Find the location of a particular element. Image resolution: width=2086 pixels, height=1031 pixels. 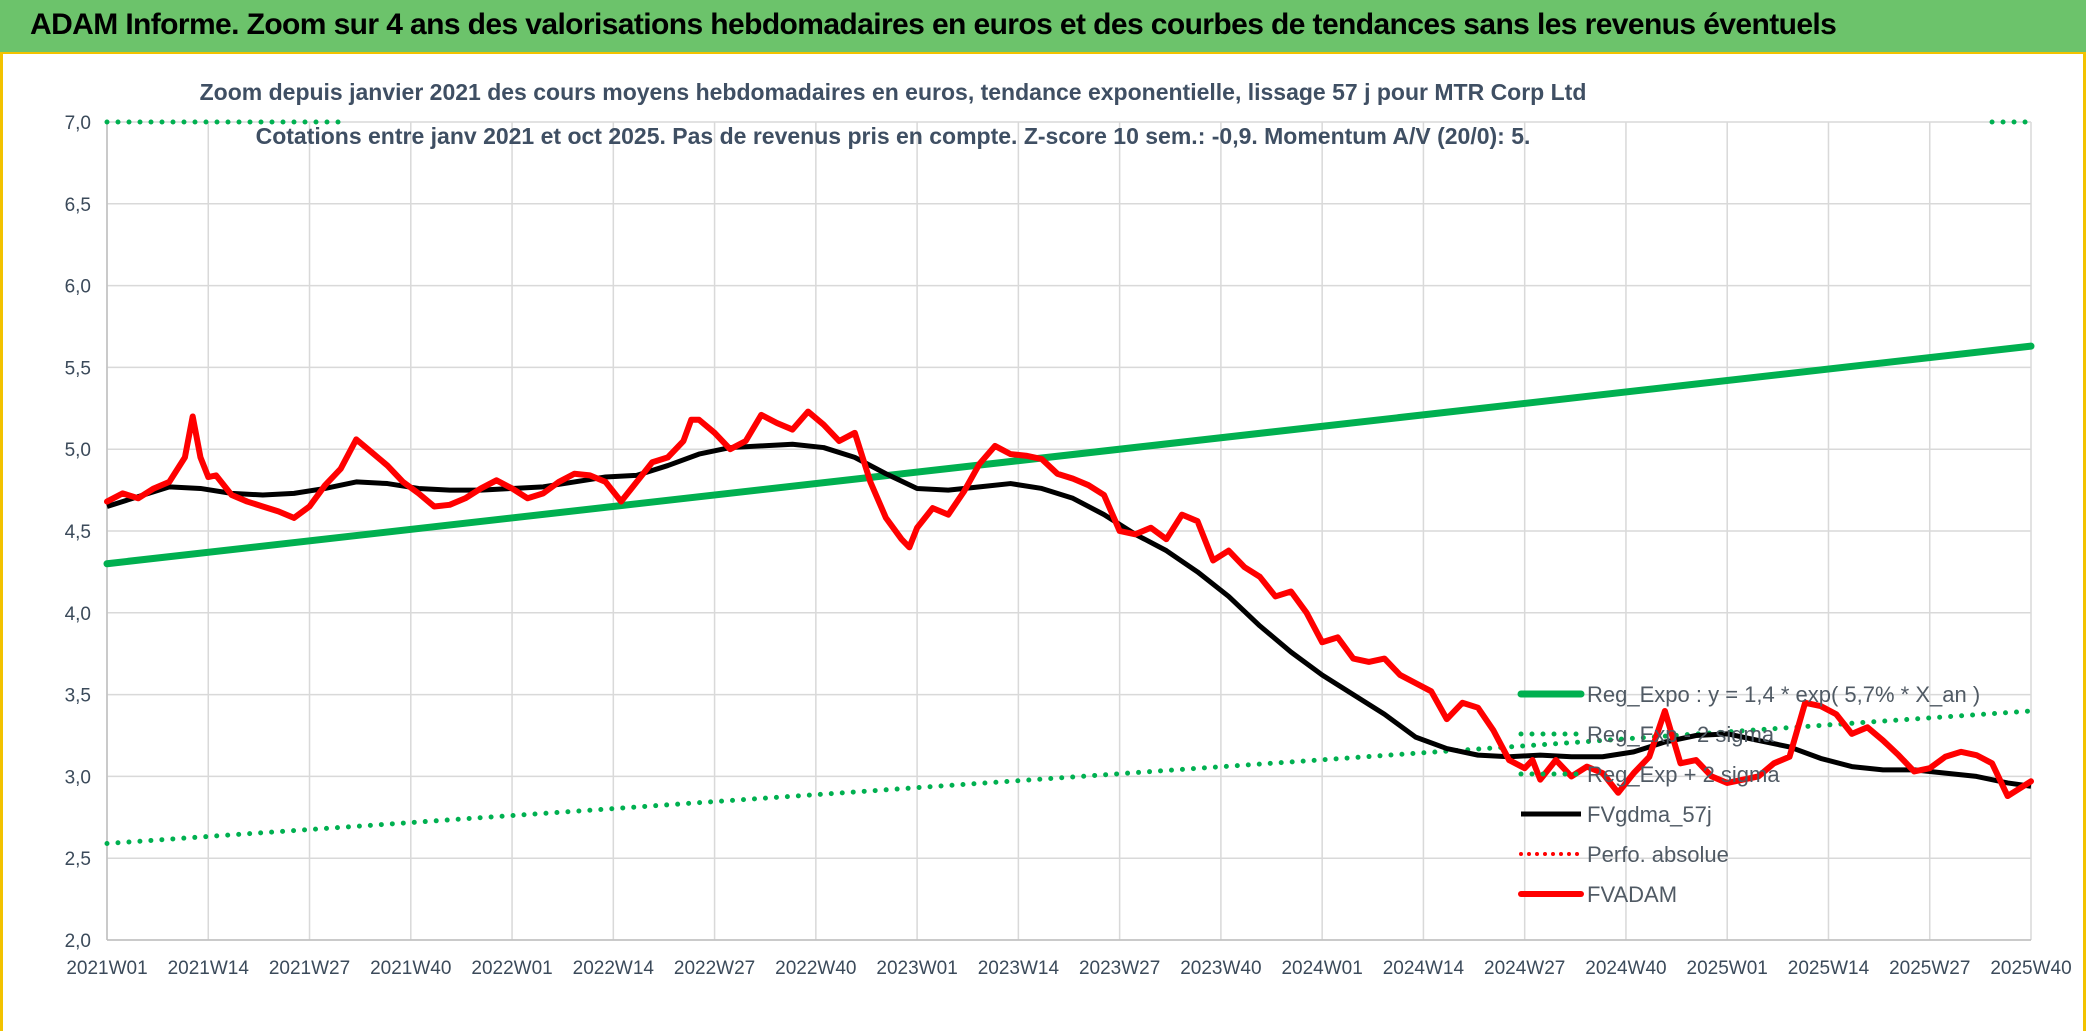

y-tick-label: 5,5 is located at coordinates (78, 368).